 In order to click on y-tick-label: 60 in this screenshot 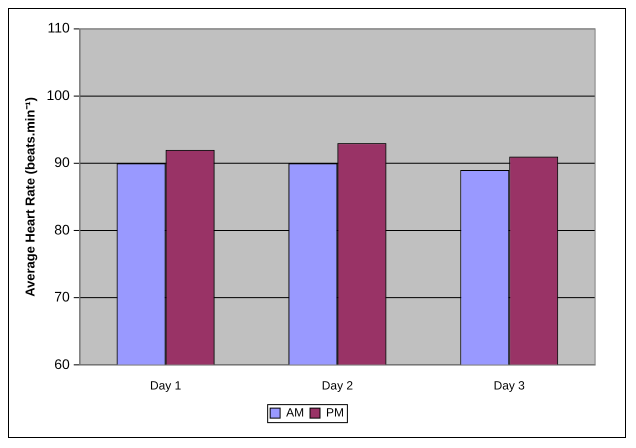, I will do `click(62, 364)`.